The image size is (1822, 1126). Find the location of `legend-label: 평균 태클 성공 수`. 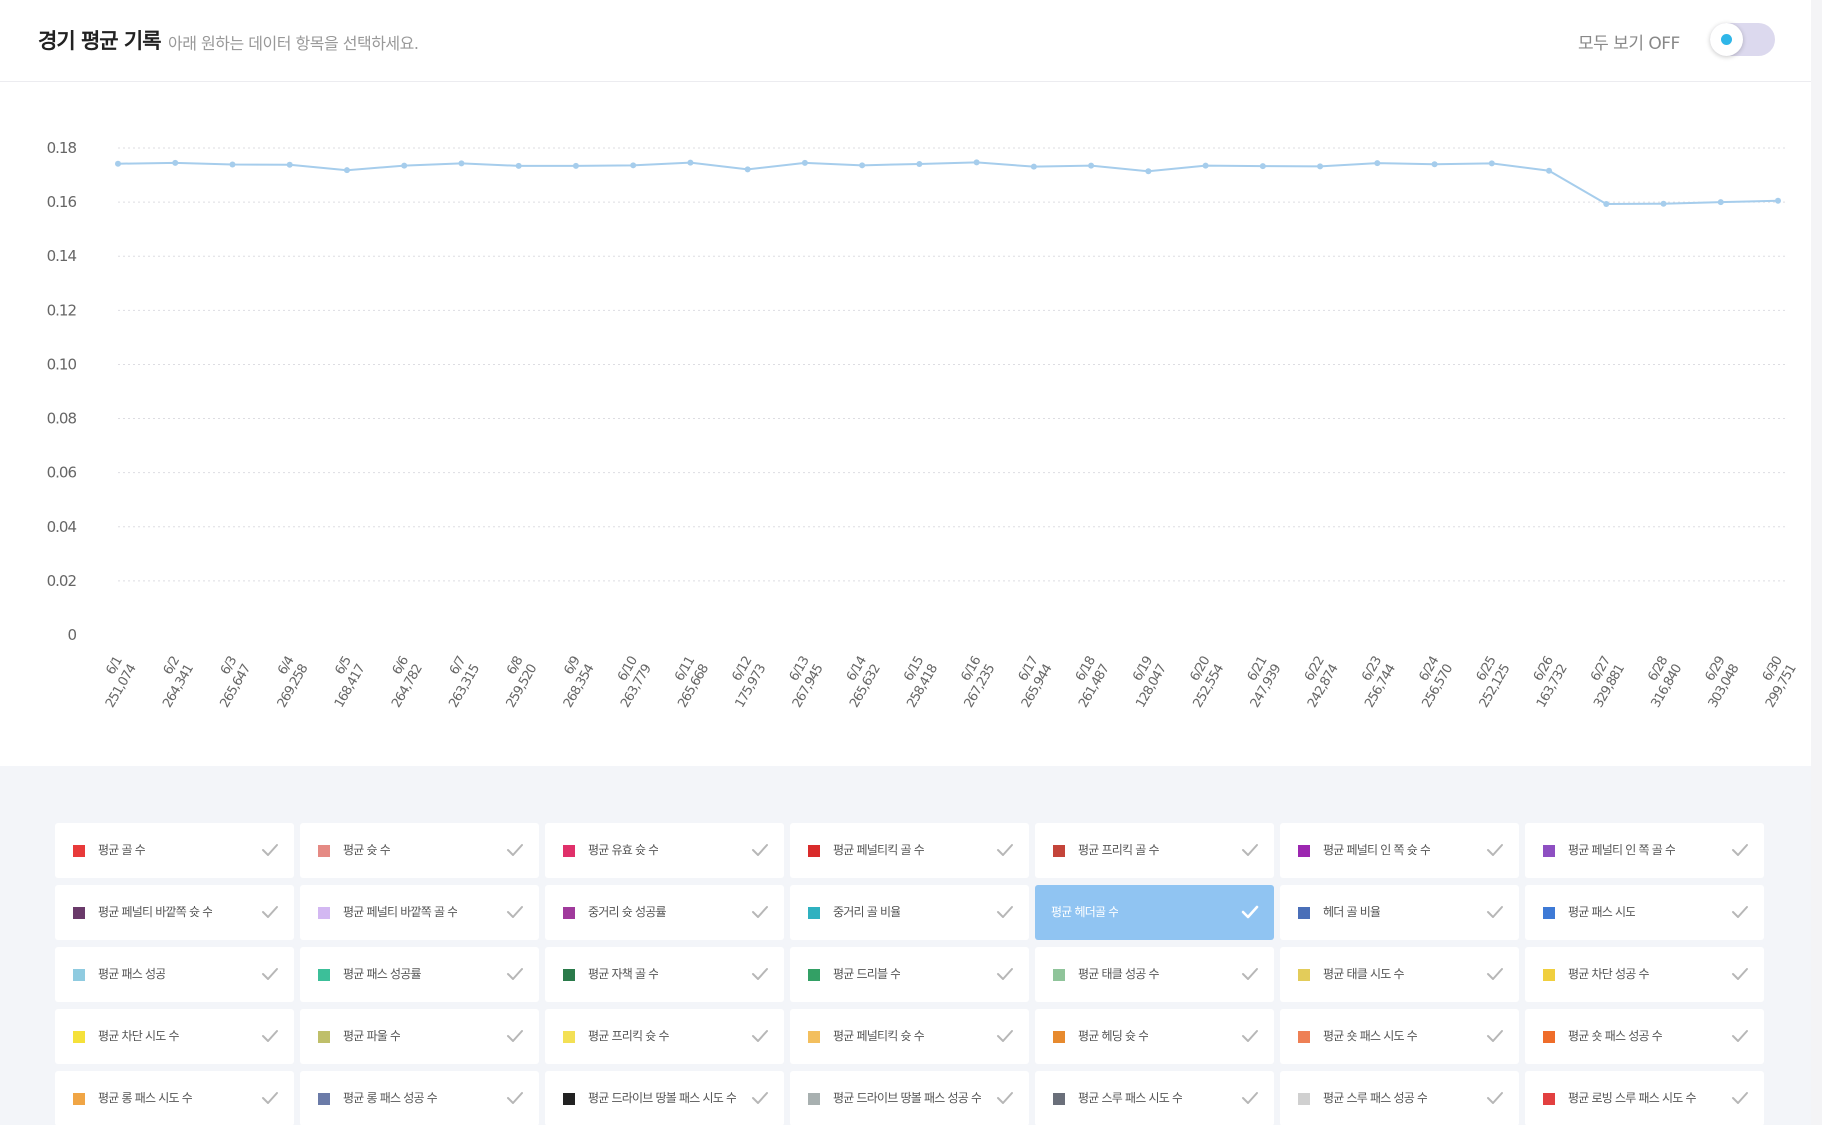

legend-label: 평균 태클 성공 수 is located at coordinates (1118, 974).